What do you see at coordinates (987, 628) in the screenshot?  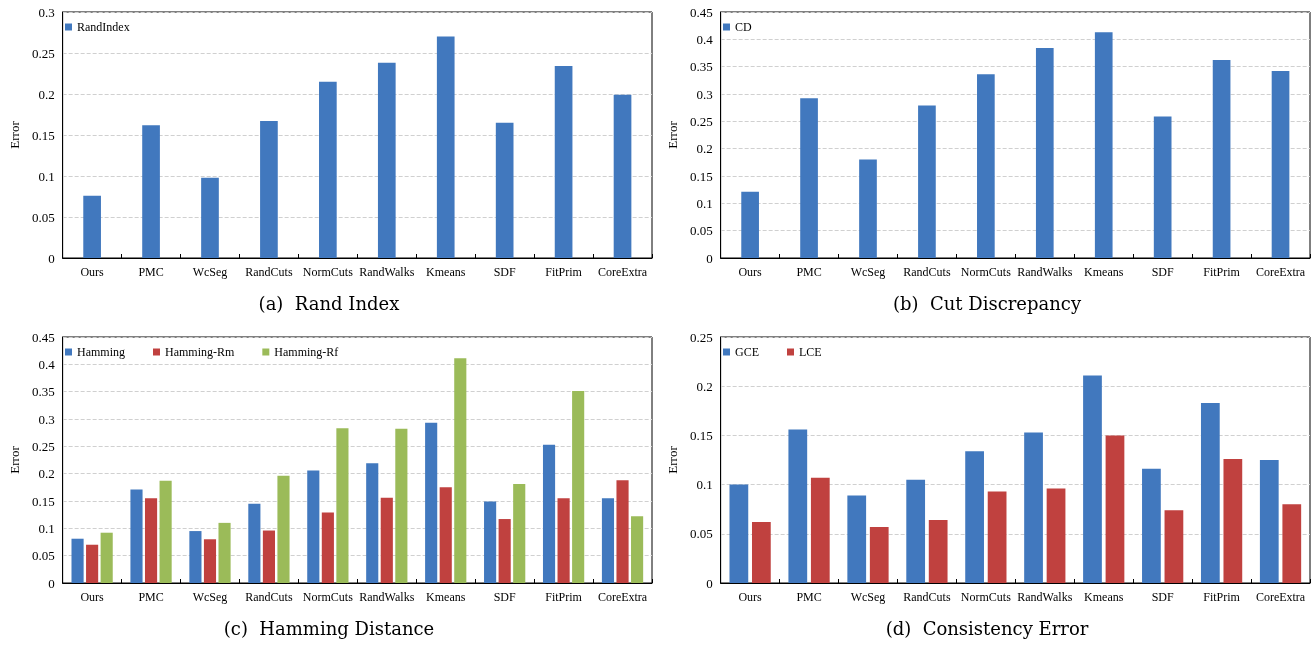 I see `text: (d) Consistency Error` at bounding box center [987, 628].